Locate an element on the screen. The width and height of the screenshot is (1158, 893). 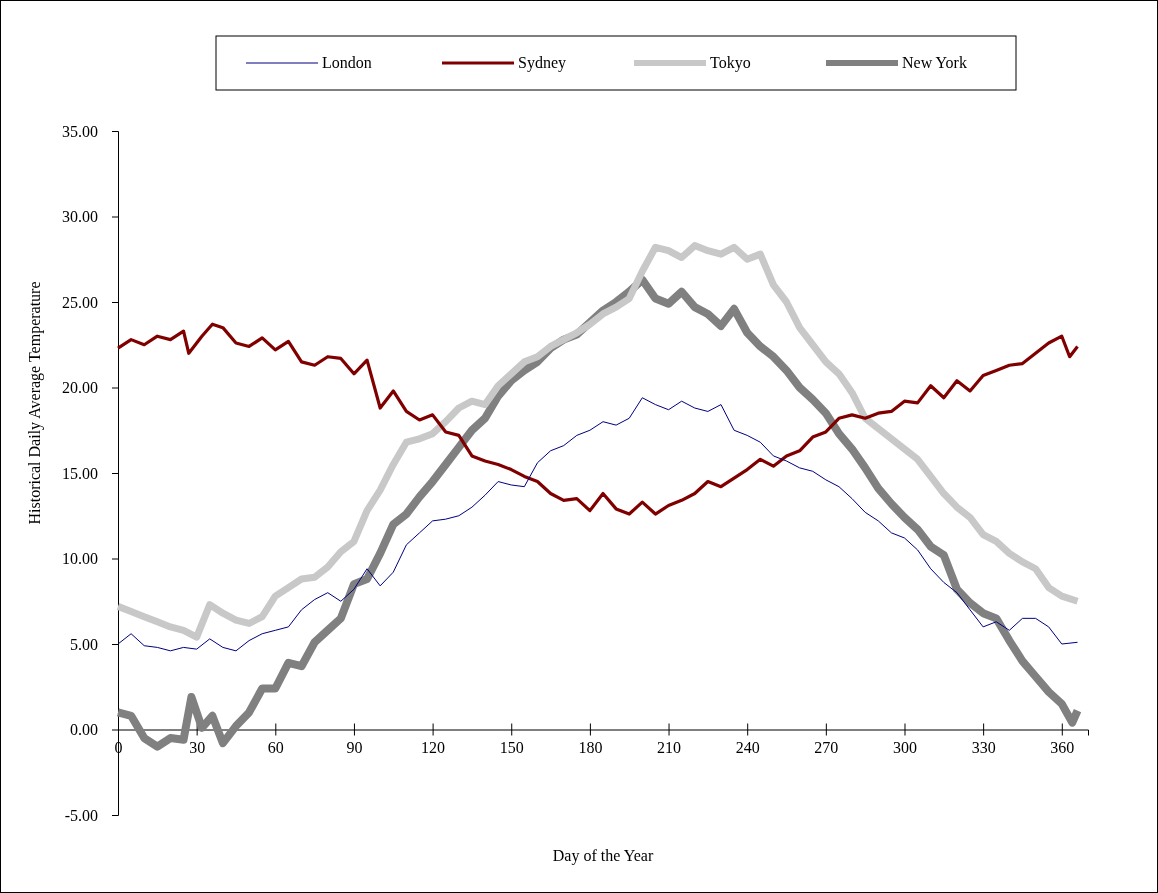
legend-label: Sydney is located at coordinates (542, 63).